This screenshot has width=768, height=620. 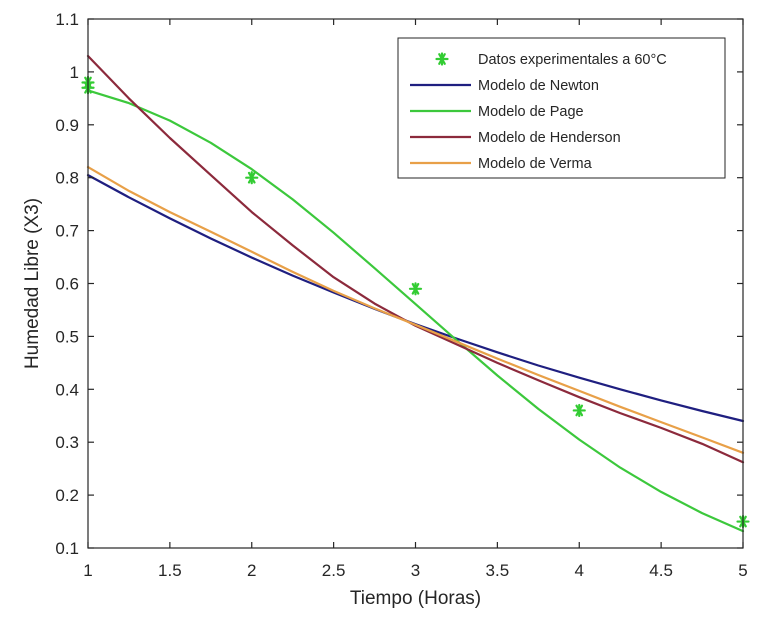 What do you see at coordinates (67, 336) in the screenshot?
I see `y-tick-label: 0.5` at bounding box center [67, 336].